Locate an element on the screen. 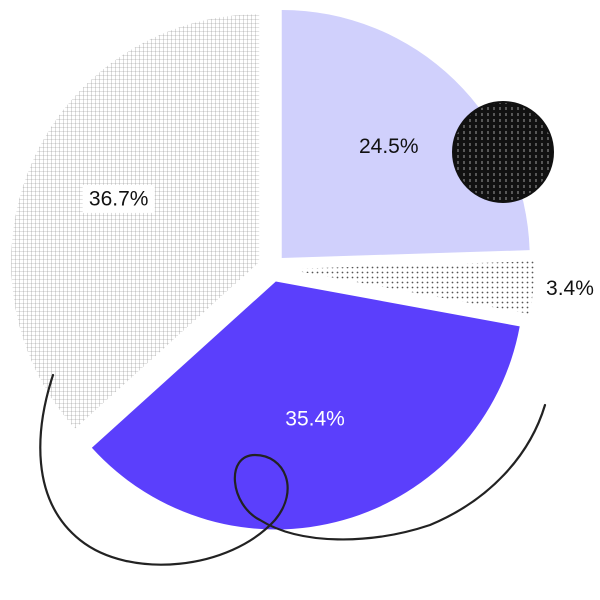  slice-label-background is located at coordinates (118, 198).